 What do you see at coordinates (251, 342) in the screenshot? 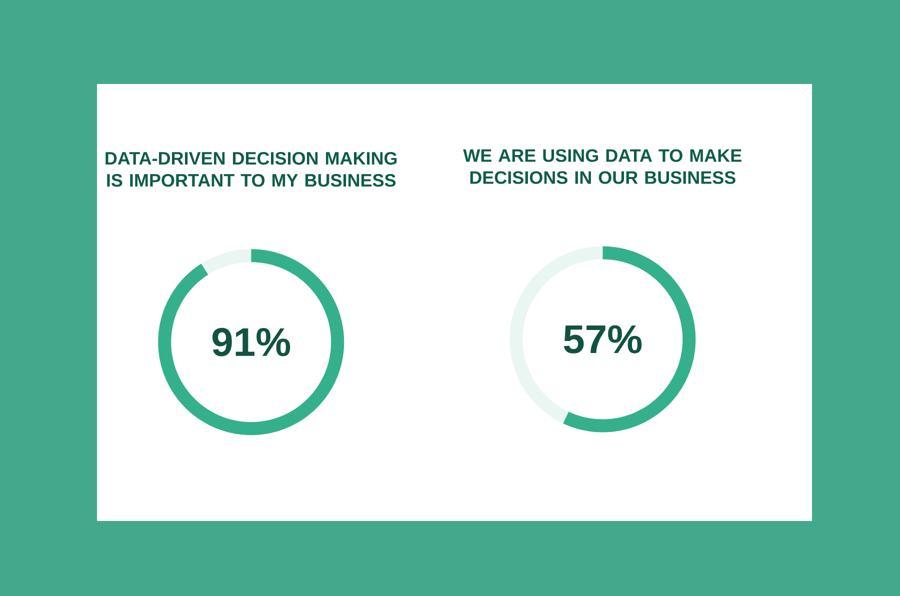
I see `data-label: 91%` at bounding box center [251, 342].